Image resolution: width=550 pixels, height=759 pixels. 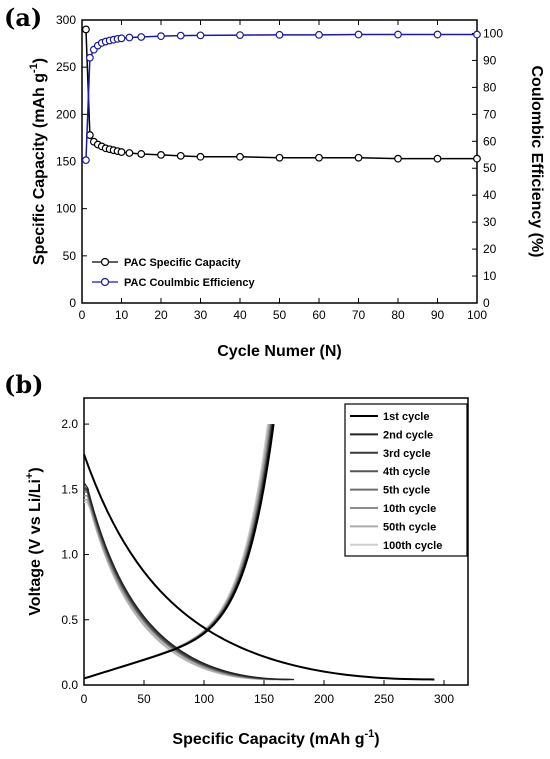 What do you see at coordinates (66, 67) in the screenshot?
I see `y-tick-label-a: 250` at bounding box center [66, 67].